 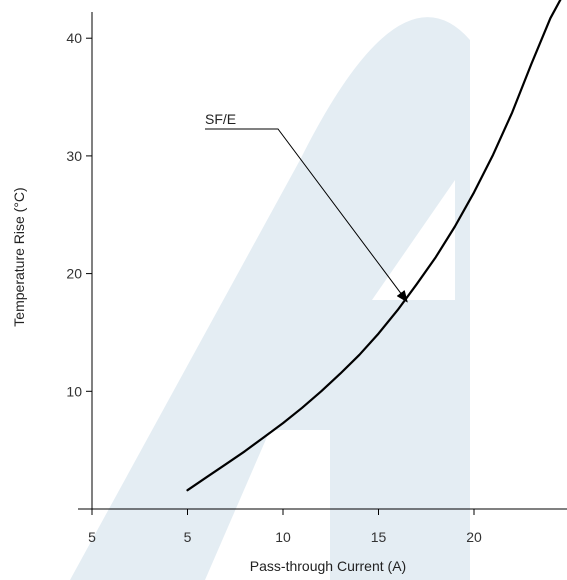 I want to click on annotation-label: SF/E, so click(x=220, y=119).